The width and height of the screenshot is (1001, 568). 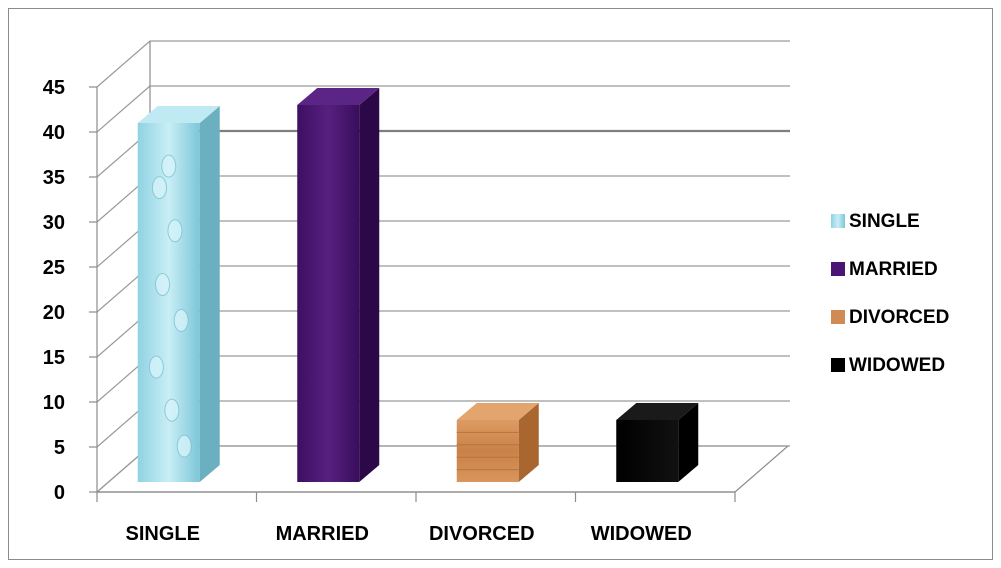 What do you see at coordinates (54, 178) in the screenshot?
I see `y-tick-label-35: 35` at bounding box center [54, 178].